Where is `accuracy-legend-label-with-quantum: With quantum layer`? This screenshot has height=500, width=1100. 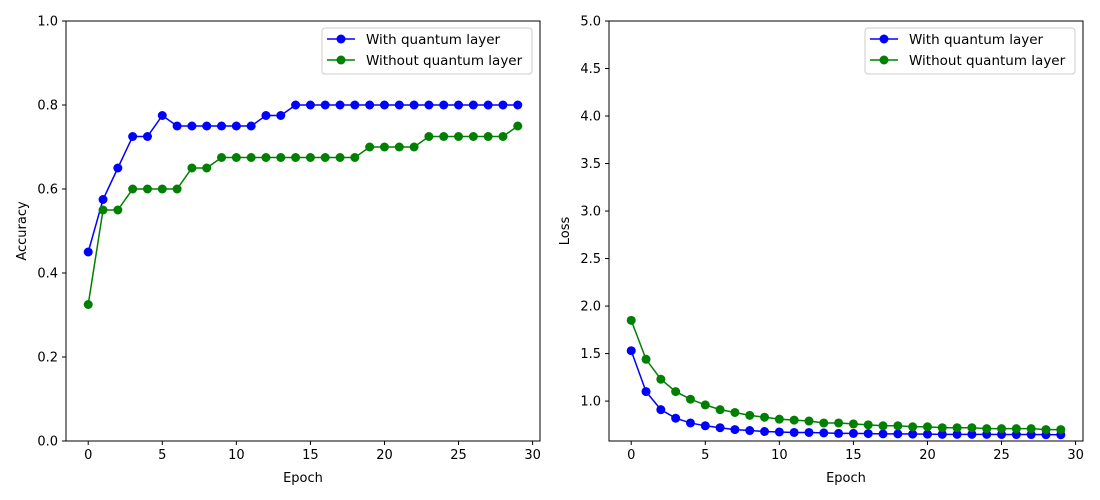
accuracy-legend-label-with-quantum: With quantum layer is located at coordinates (433, 40).